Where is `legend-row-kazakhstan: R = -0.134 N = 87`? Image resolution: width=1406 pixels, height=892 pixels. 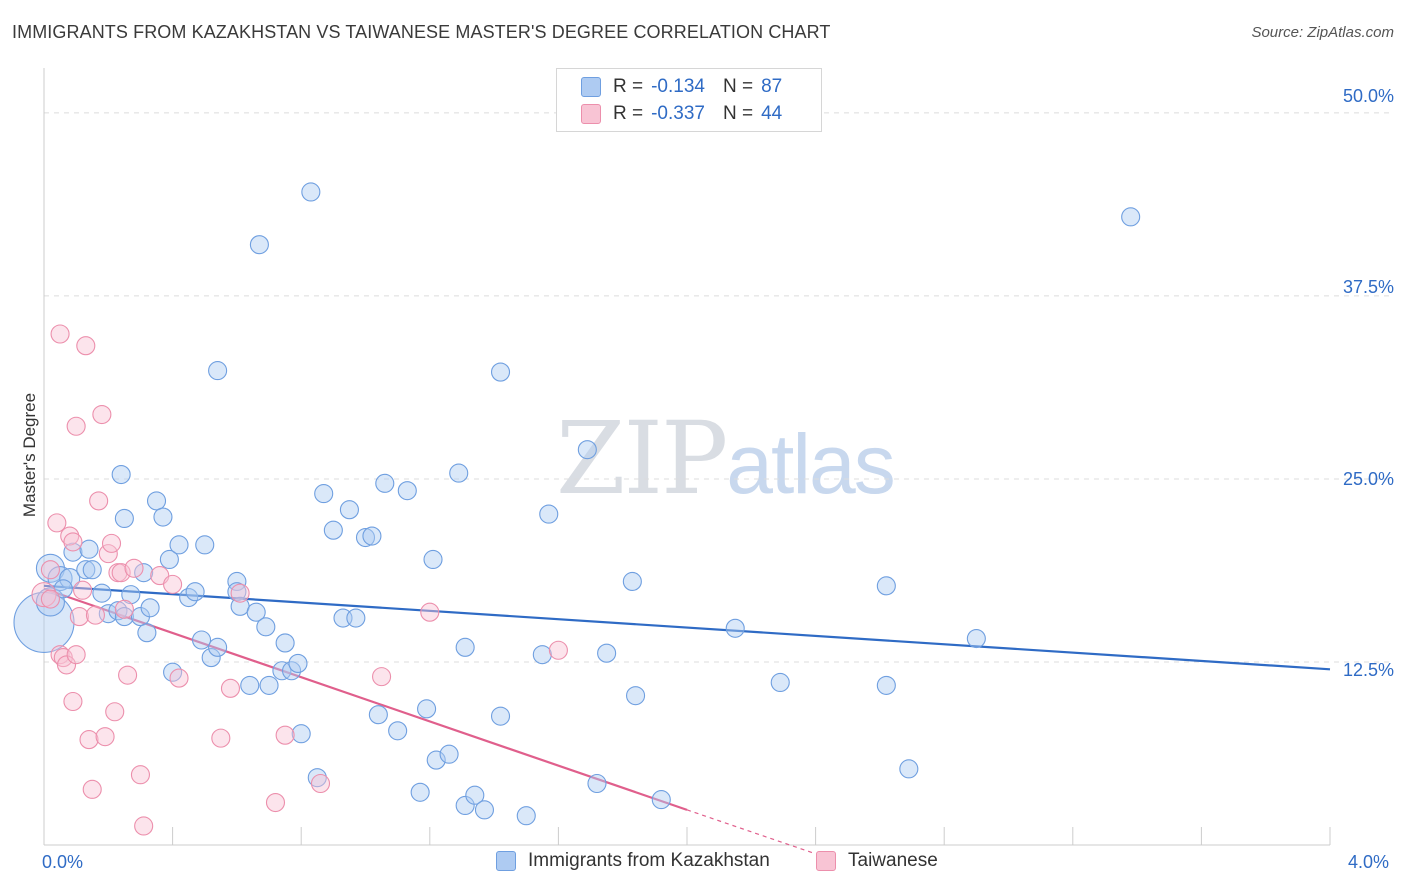
legend-row-kazakhstan: R = -0.134 N = 87 is located at coordinates (681, 87).